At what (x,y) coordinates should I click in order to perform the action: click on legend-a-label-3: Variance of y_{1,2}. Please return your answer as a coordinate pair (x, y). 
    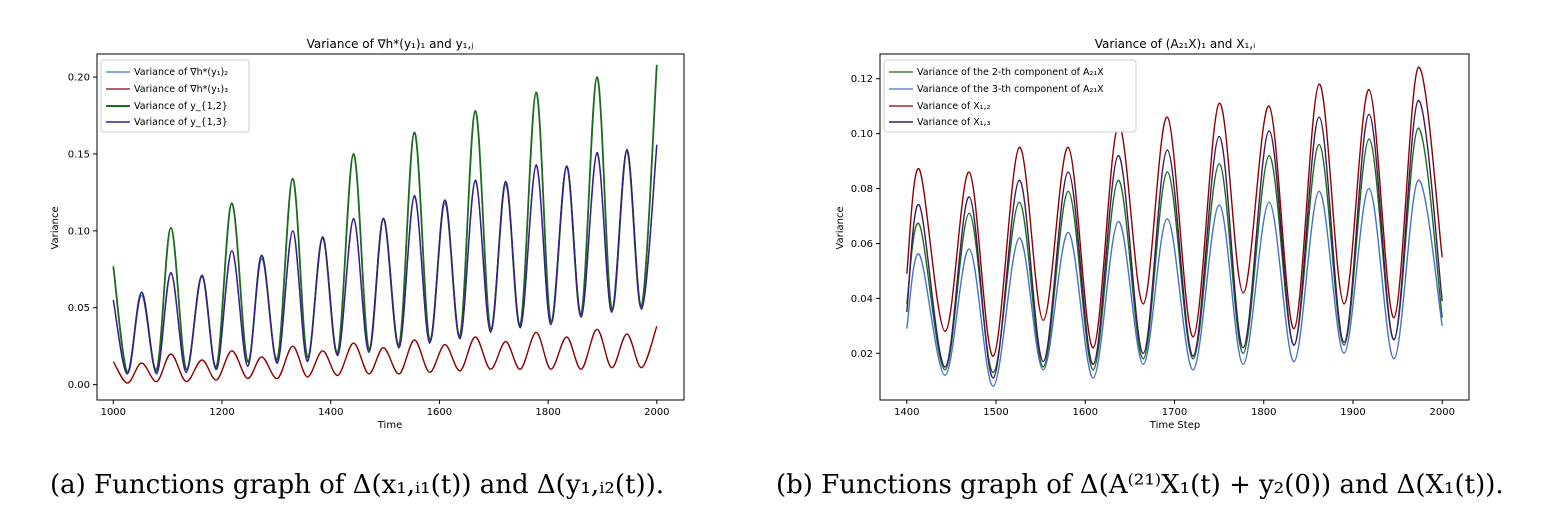
    Looking at the image, I should click on (181, 106).